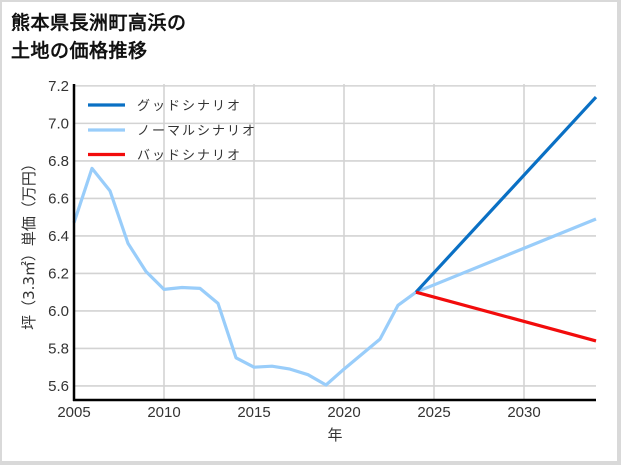 This screenshot has width=621, height=465. What do you see at coordinates (99, 37) in the screenshot?
I see `chart-title: 熊本県長洲町高浜の 土地の価格推移` at bounding box center [99, 37].